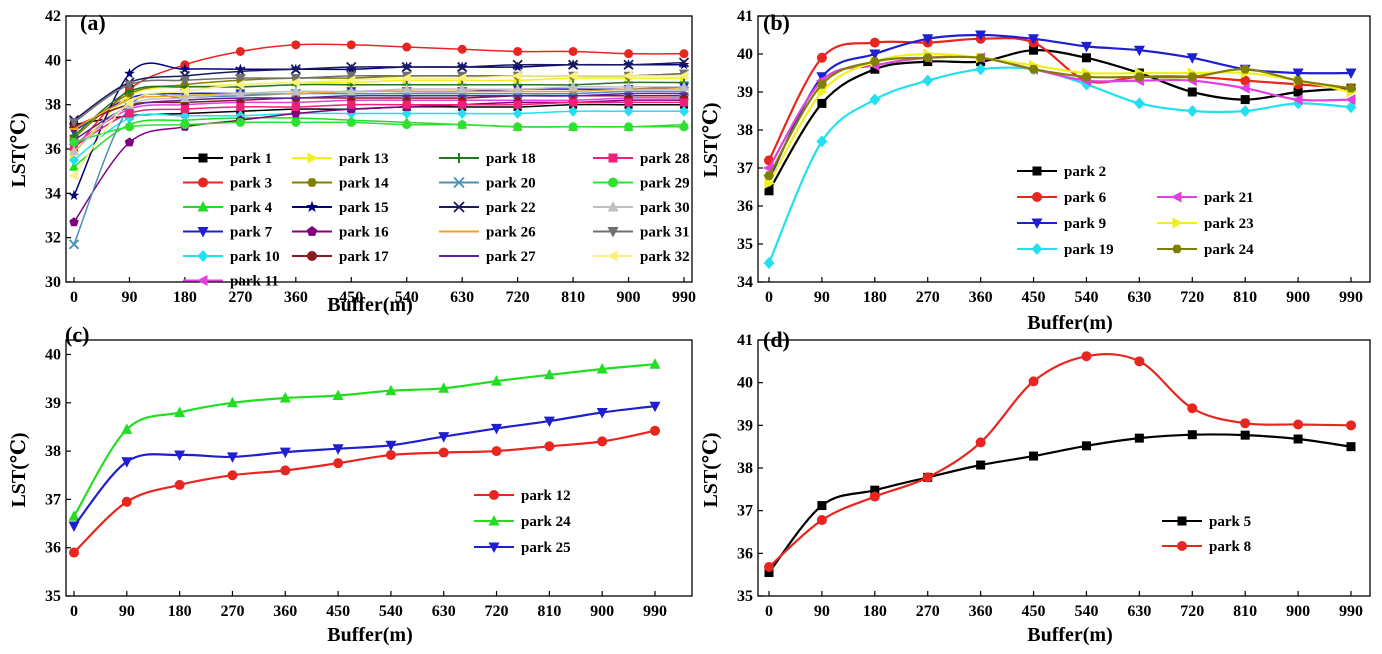 The image size is (1382, 654). What do you see at coordinates (1230, 547) in the screenshot?
I see `legend-label: park 8` at bounding box center [1230, 547].